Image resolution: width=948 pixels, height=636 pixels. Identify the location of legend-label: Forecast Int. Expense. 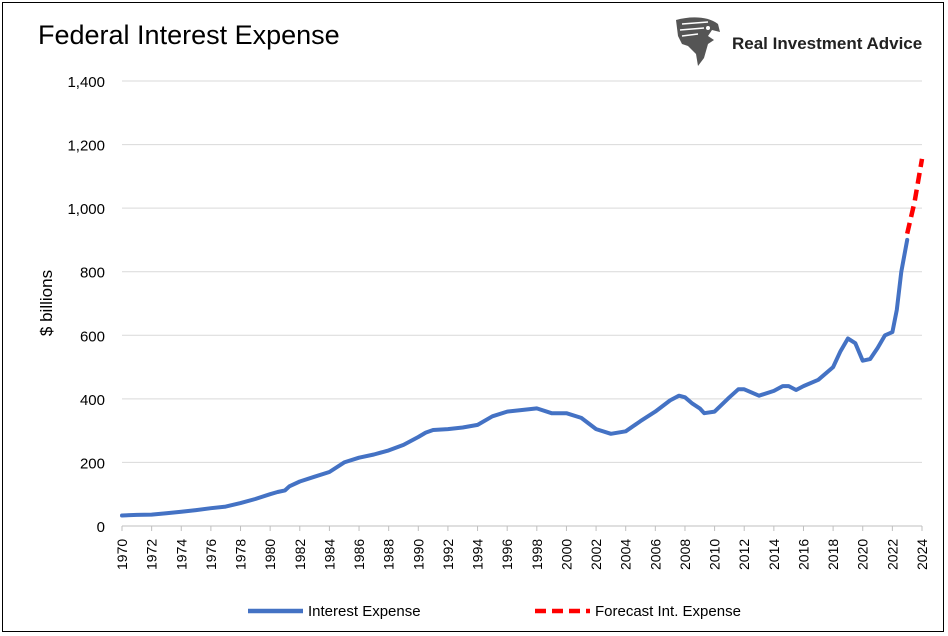
(668, 611).